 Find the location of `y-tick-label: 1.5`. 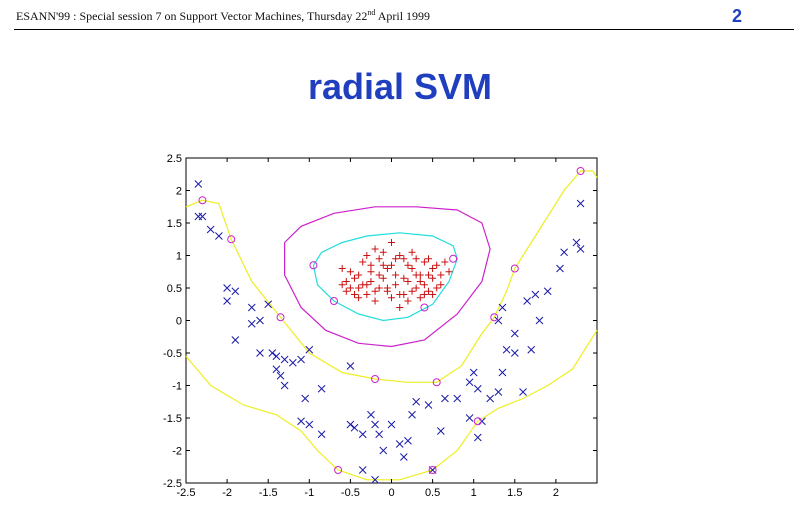

y-tick-label: 1.5 is located at coordinates (174, 224).